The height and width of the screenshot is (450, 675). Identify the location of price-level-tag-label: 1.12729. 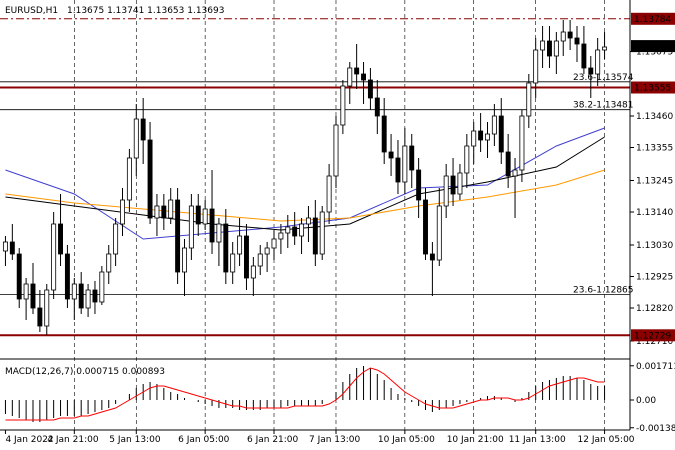
(652, 336).